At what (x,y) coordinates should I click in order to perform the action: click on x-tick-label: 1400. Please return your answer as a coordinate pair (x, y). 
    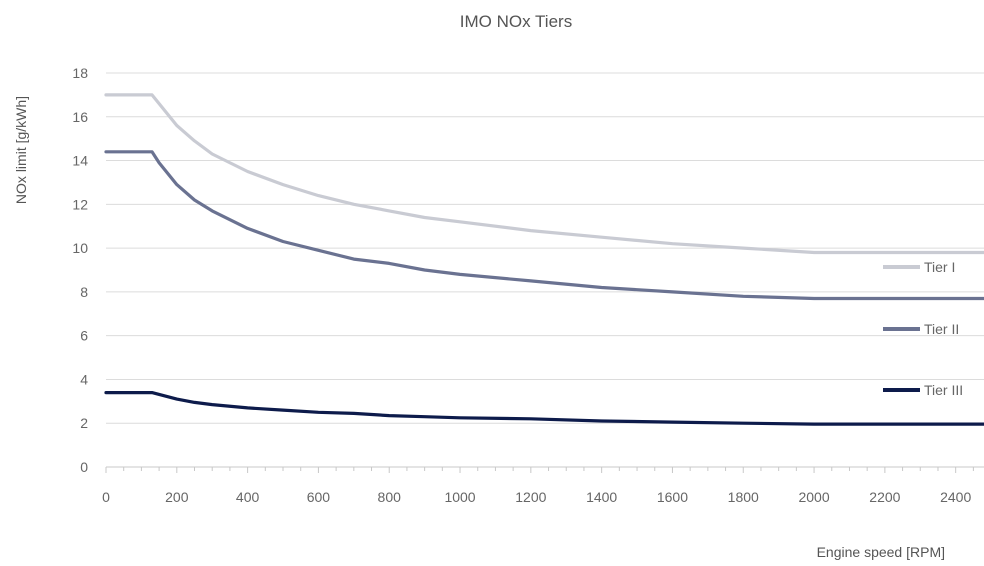
    Looking at the image, I should click on (601, 497).